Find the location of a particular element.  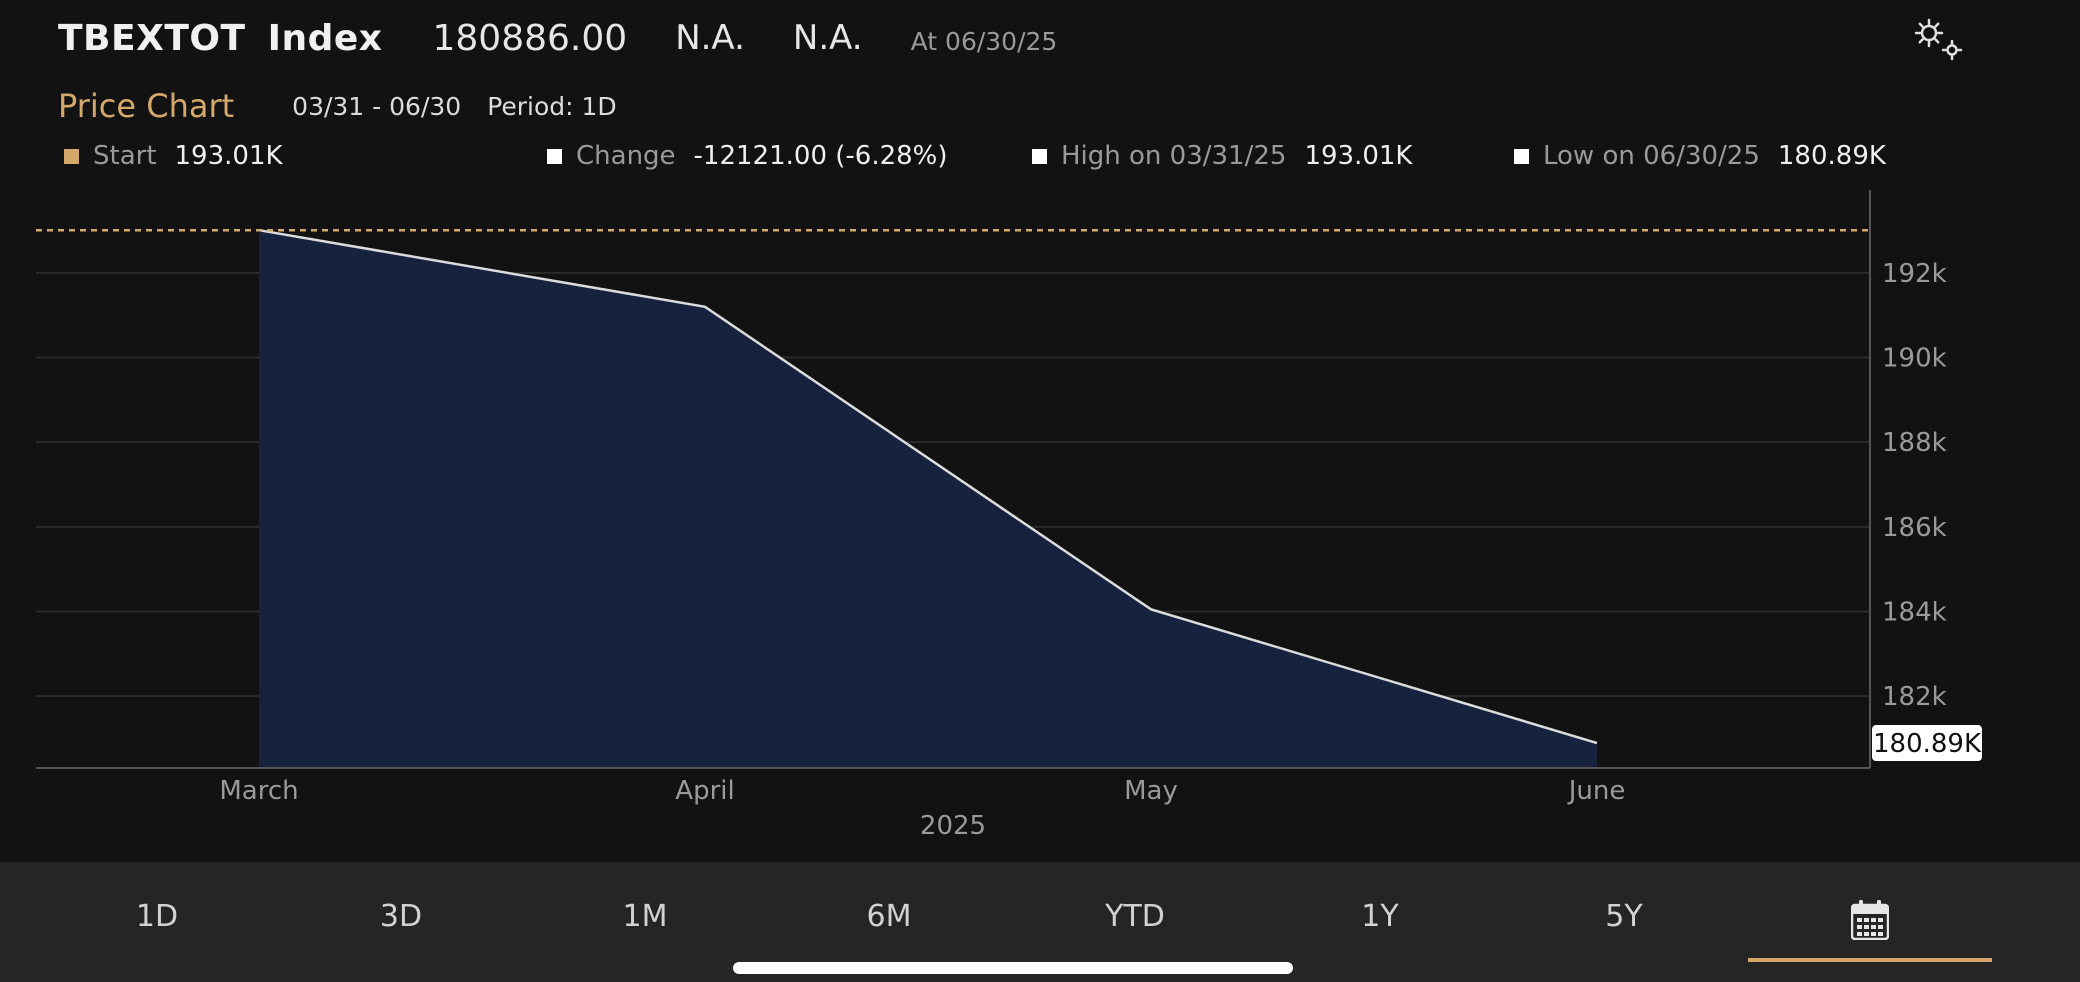

change-value: -12121.00 (-6.28%) is located at coordinates (820, 156).